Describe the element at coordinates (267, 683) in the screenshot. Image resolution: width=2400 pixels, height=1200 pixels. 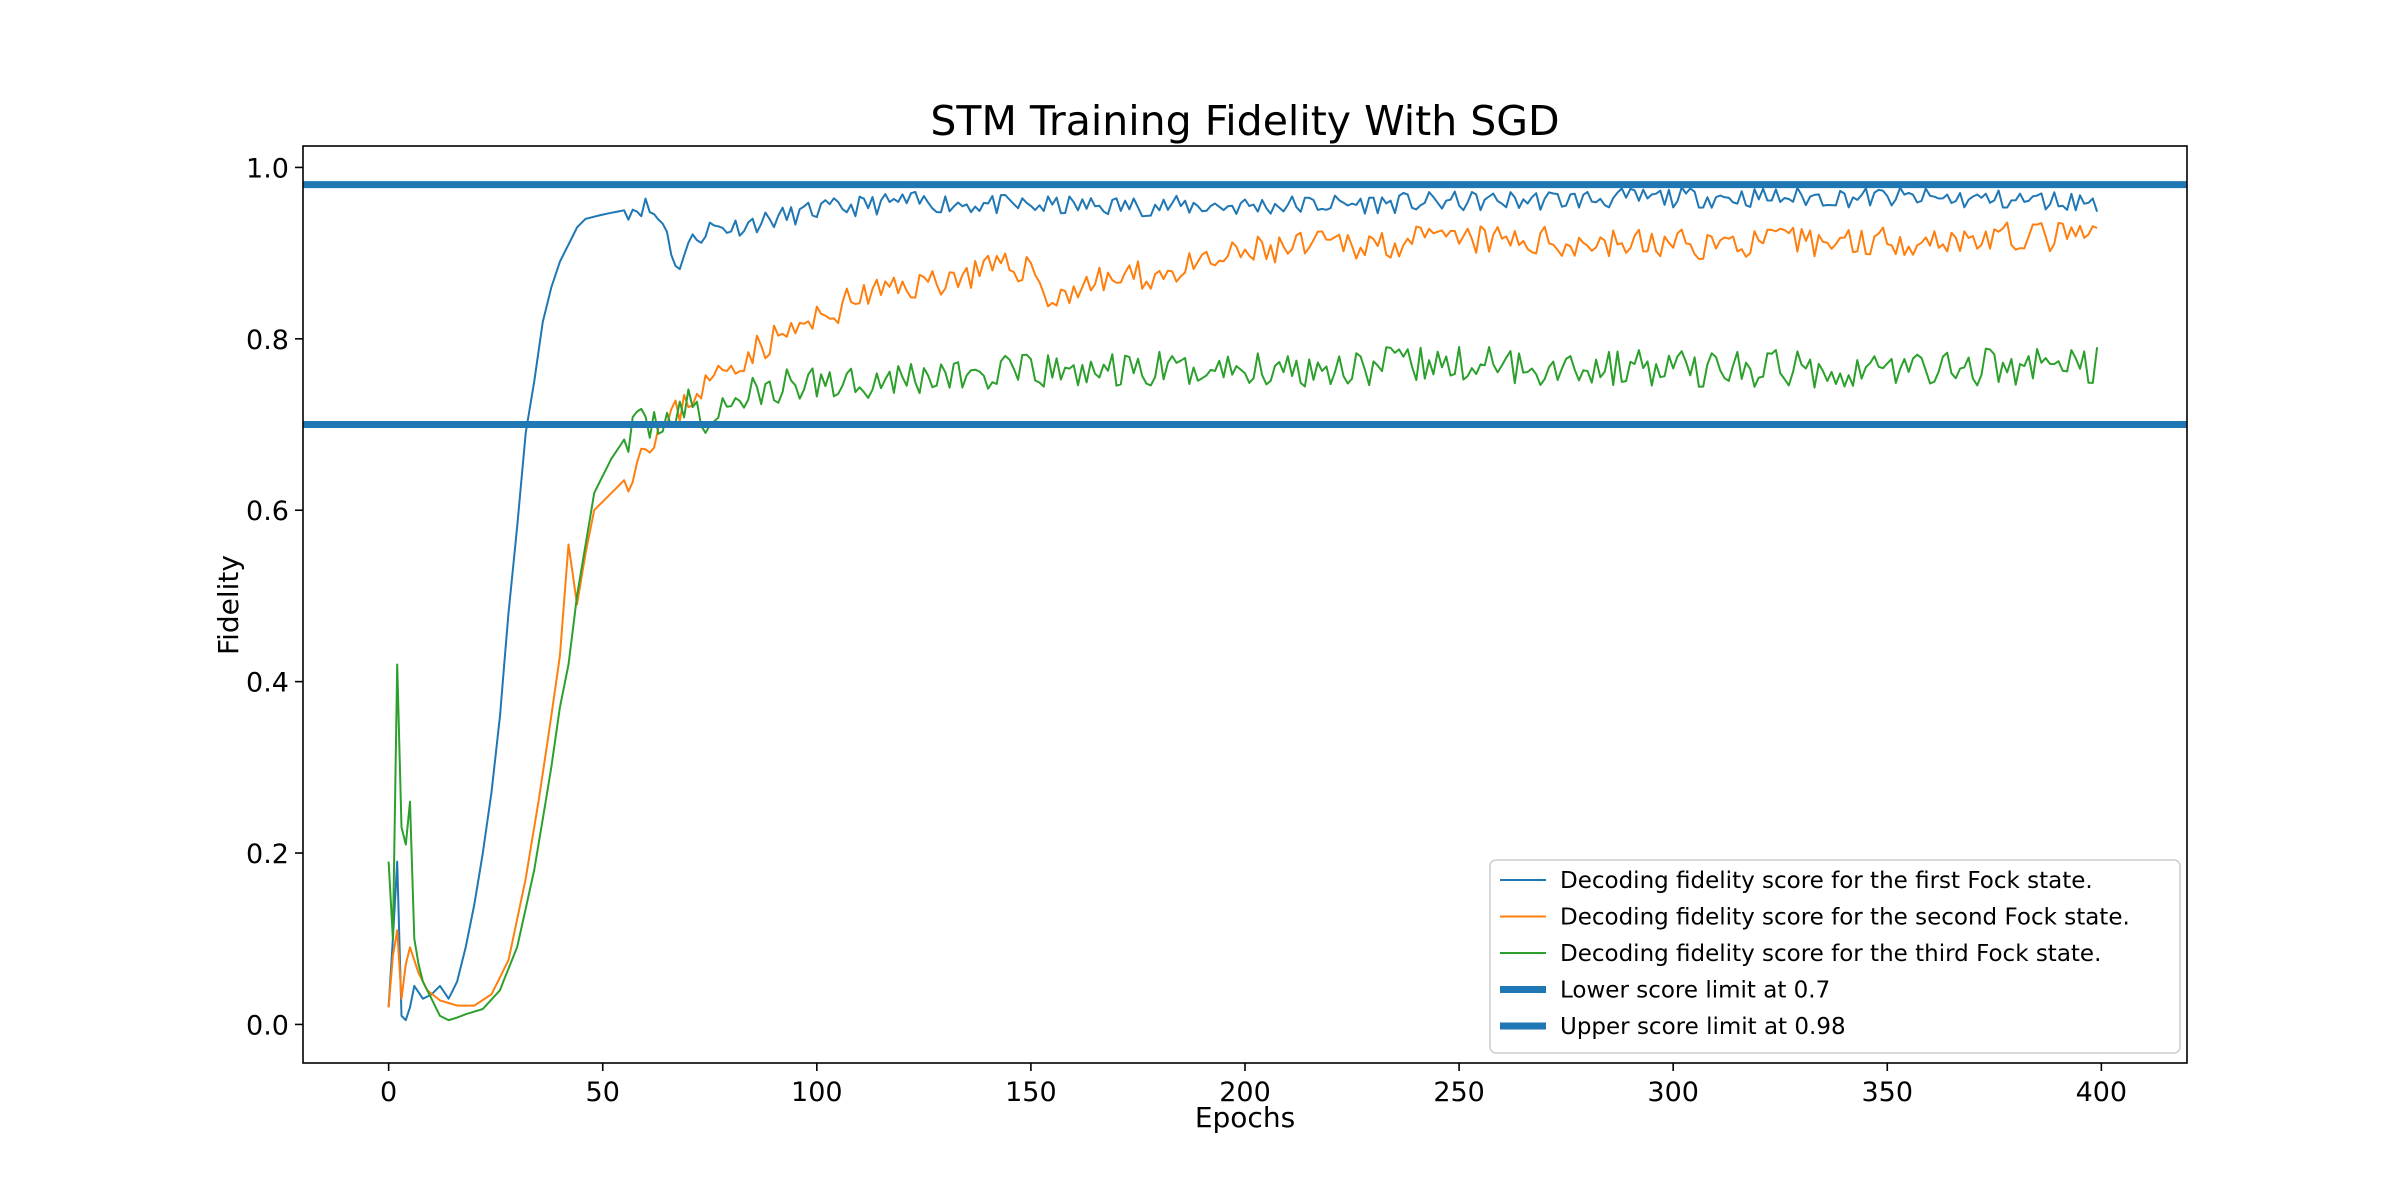
I see `y-tick-label: 0.4` at that location.